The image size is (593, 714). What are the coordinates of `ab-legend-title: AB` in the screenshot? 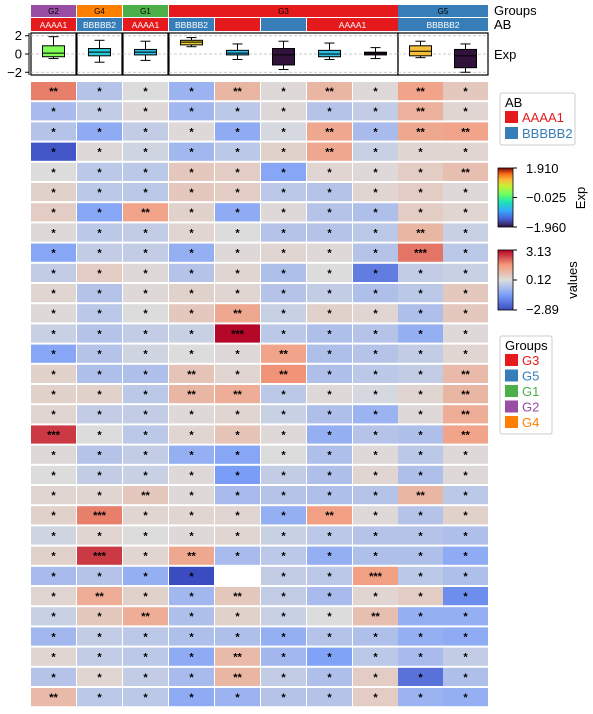 It's located at (513, 102).